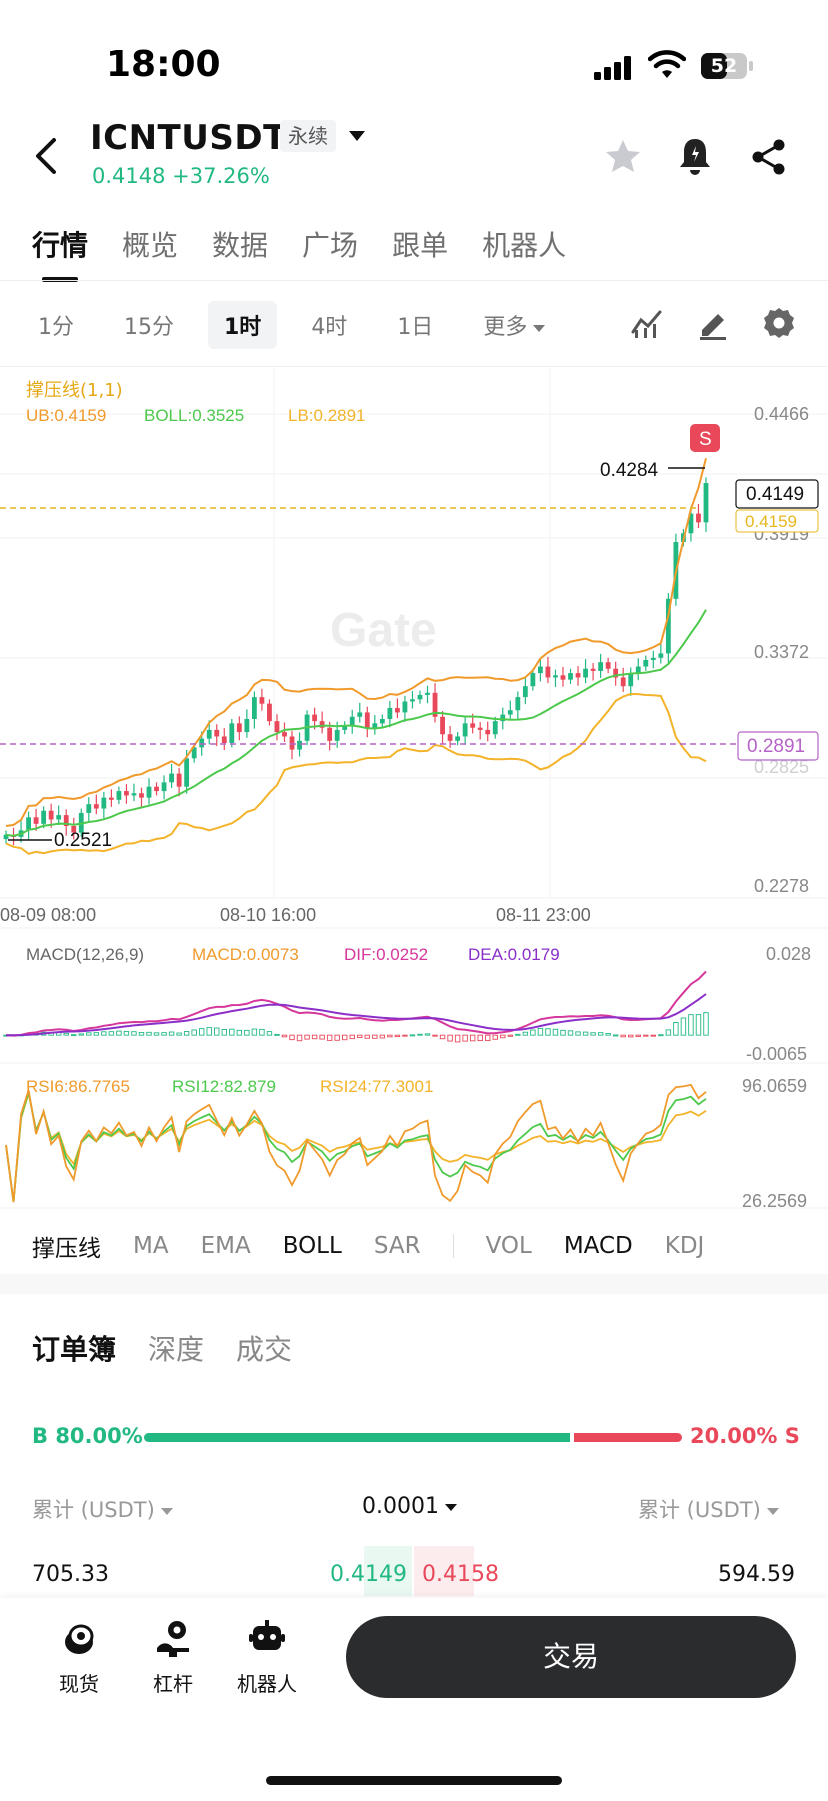  I want to click on rsi12-value: RSI12:82.879, so click(224, 1086).